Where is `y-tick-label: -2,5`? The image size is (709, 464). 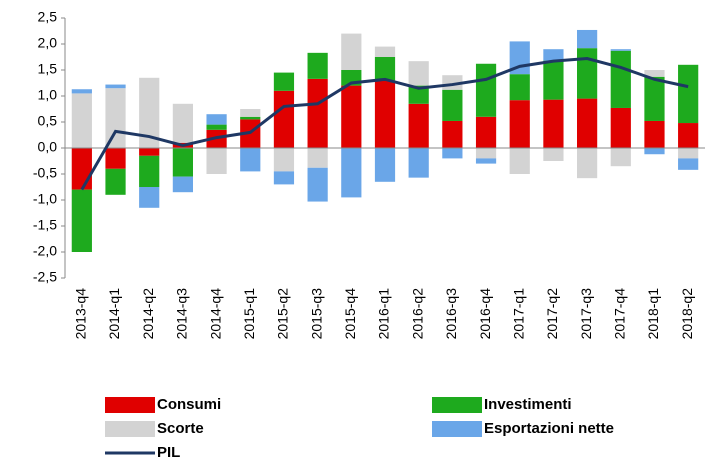
y-tick-label: -2,5 is located at coordinates (45, 277).